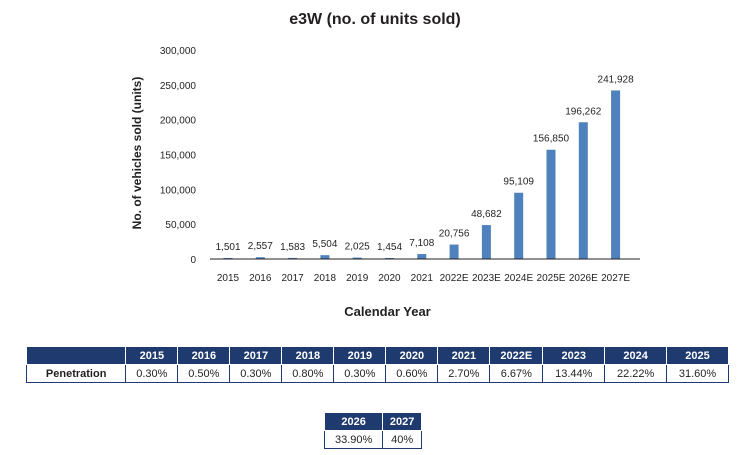 The image size is (750, 455). Describe the element at coordinates (353, 421) in the screenshot. I see `column-header: 2026` at that location.